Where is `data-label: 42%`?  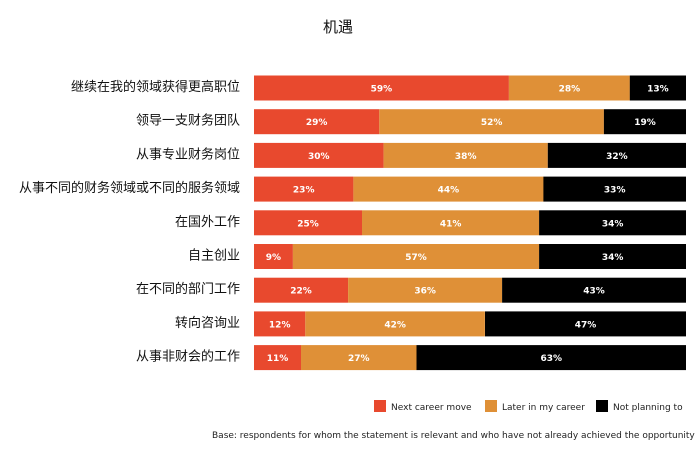
data-label: 42% is located at coordinates (395, 325).